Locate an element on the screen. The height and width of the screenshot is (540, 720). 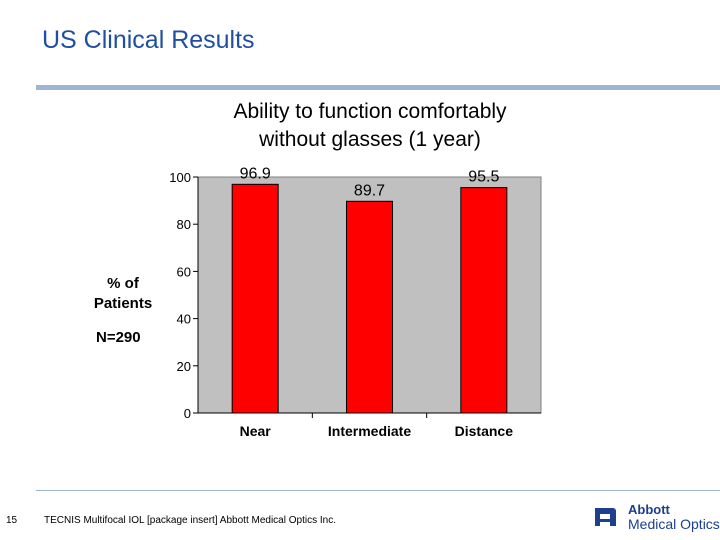
company-logo: Abbott Medical Optics is located at coordinates (656, 518).